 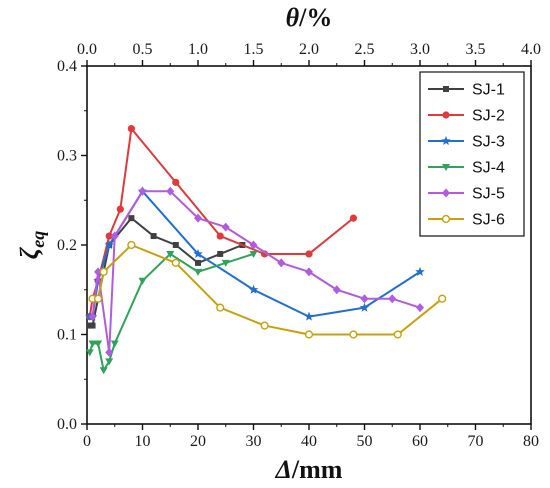 What do you see at coordinates (466, 220) in the screenshot?
I see `legend-item-sj-6: SJ-6` at bounding box center [466, 220].